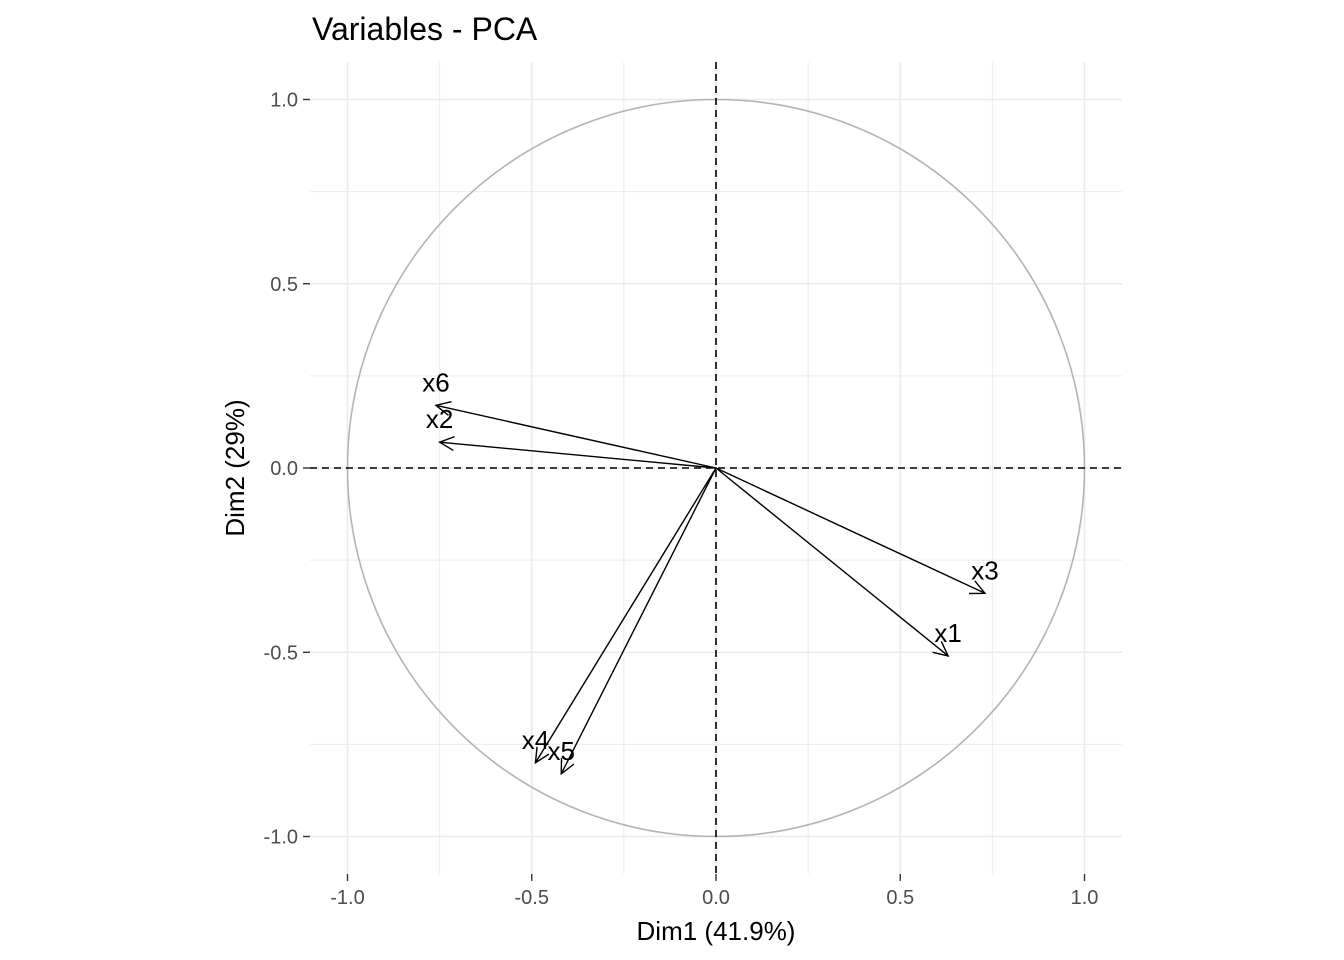 The width and height of the screenshot is (1344, 960). What do you see at coordinates (284, 285) in the screenshot?
I see `y-tick-label: 0.5` at bounding box center [284, 285].